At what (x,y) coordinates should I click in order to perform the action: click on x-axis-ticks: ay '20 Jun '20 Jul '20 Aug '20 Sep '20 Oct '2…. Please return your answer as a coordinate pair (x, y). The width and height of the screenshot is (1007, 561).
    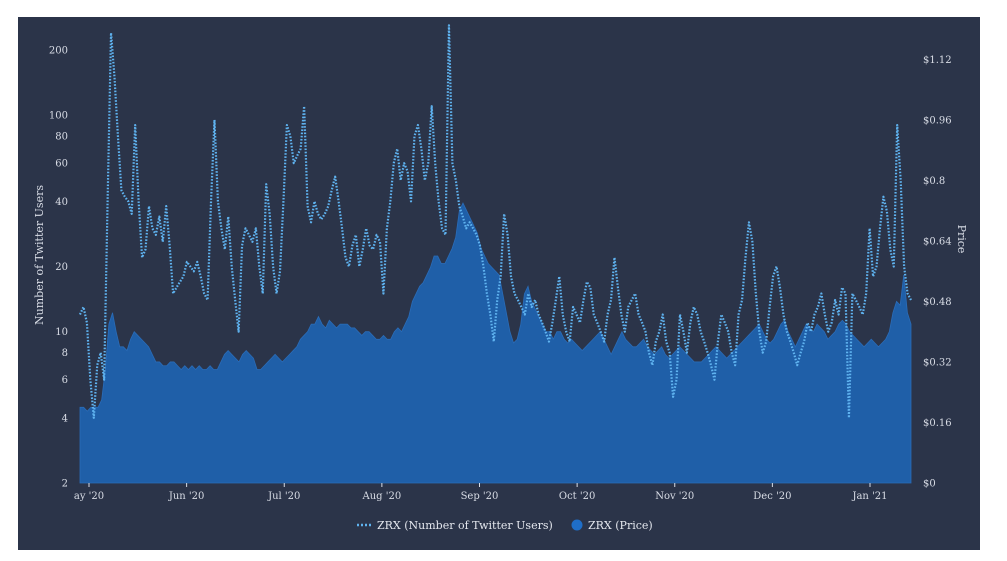
    Looking at the image, I should click on (481, 492).